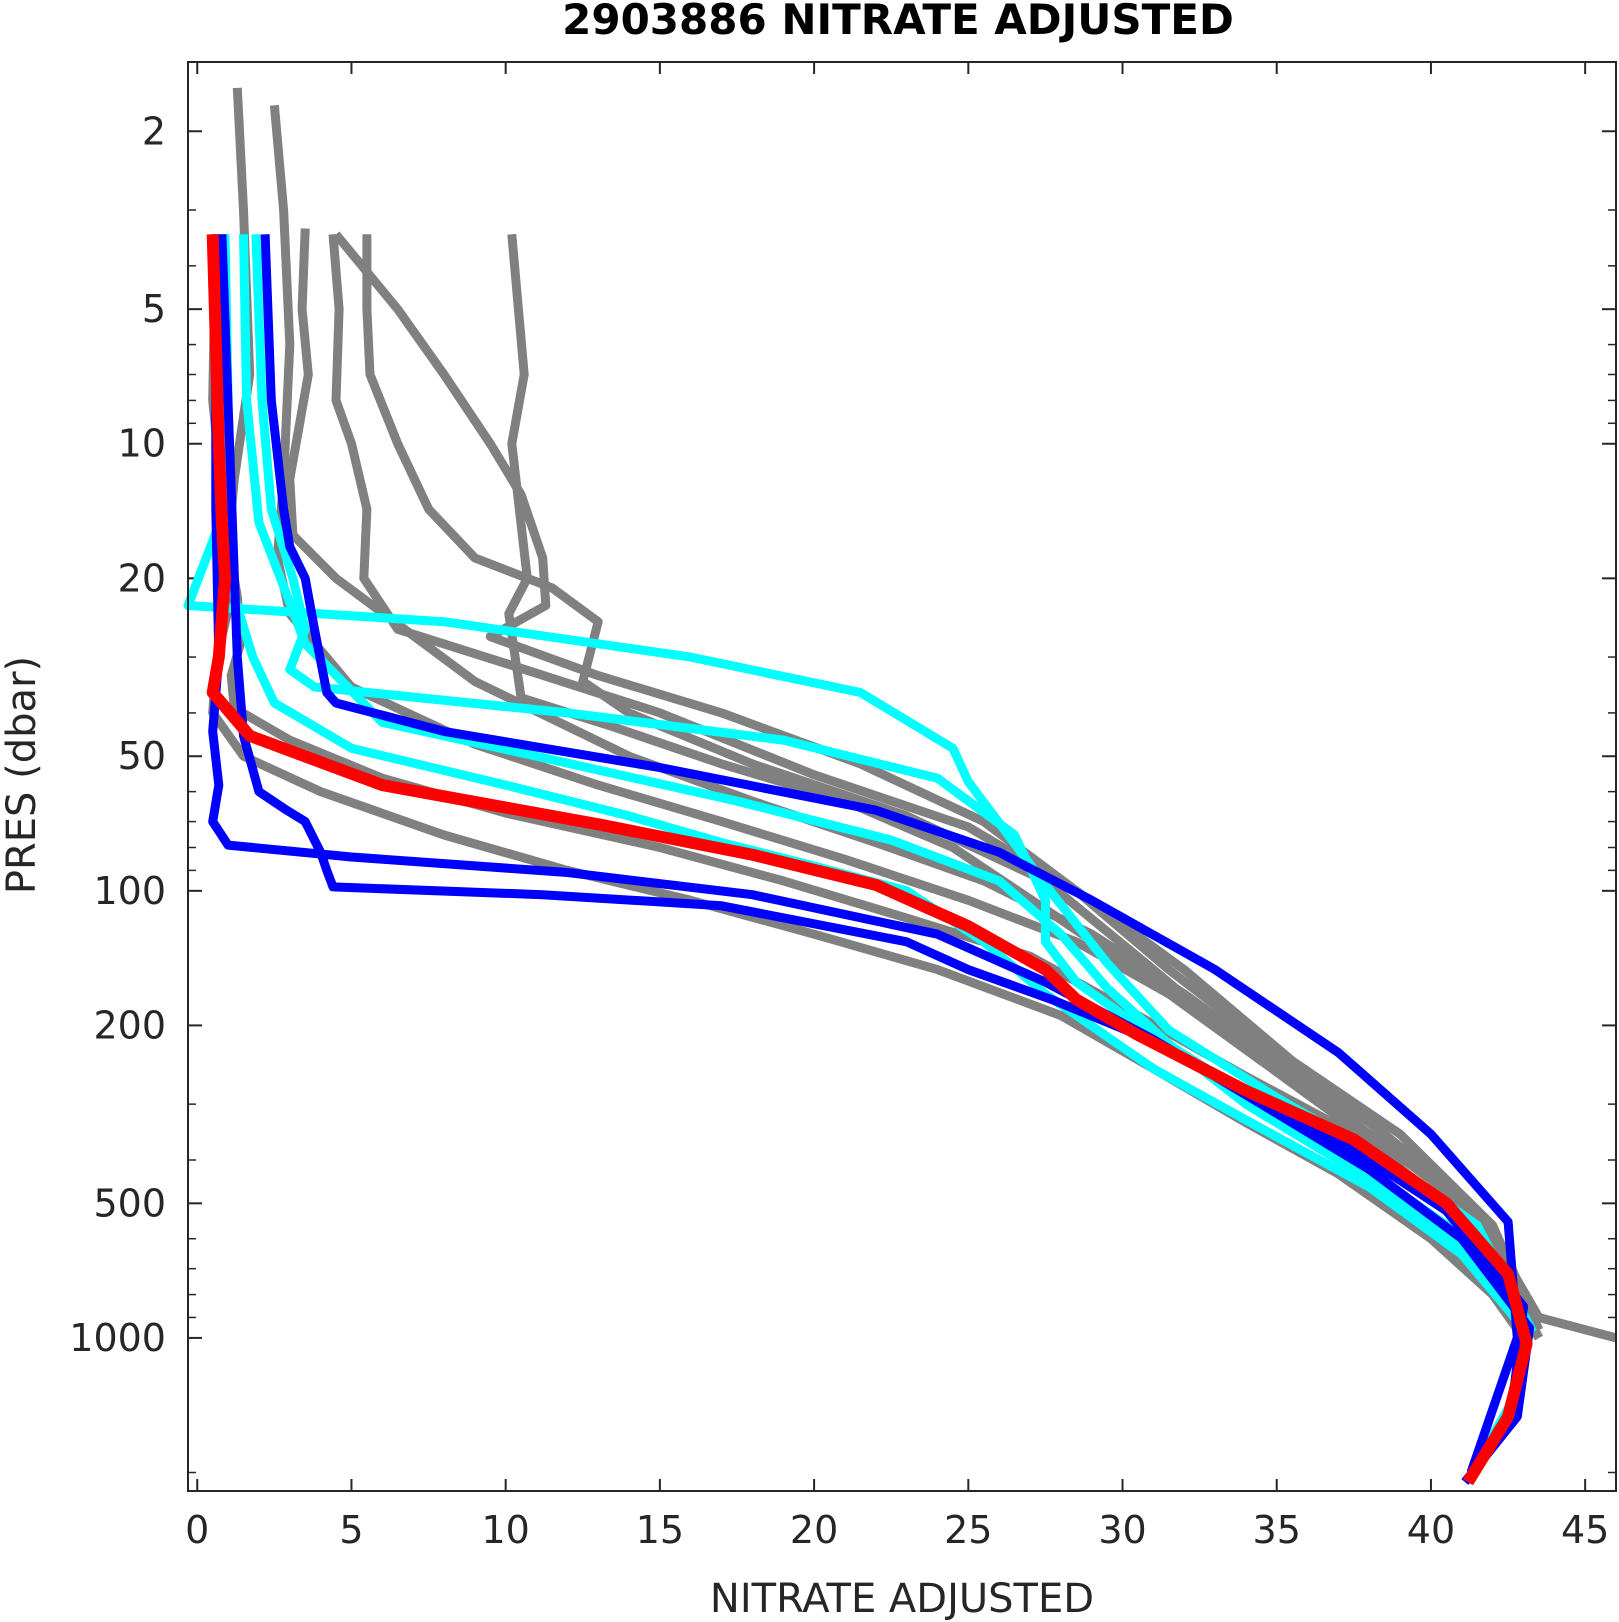 The width and height of the screenshot is (1619, 1622). Describe the element at coordinates (660, 1530) in the screenshot. I see `x-tick-label: 15` at that location.